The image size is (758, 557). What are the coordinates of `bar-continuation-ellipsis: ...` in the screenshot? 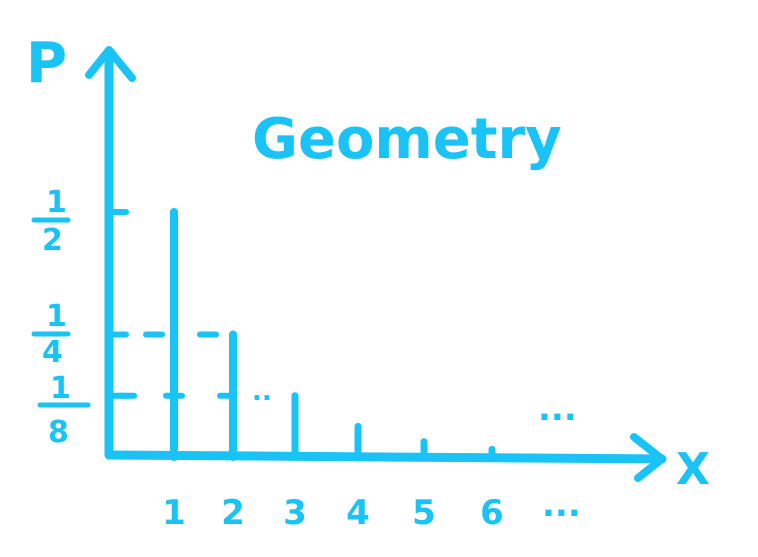 It's located at (557, 409).